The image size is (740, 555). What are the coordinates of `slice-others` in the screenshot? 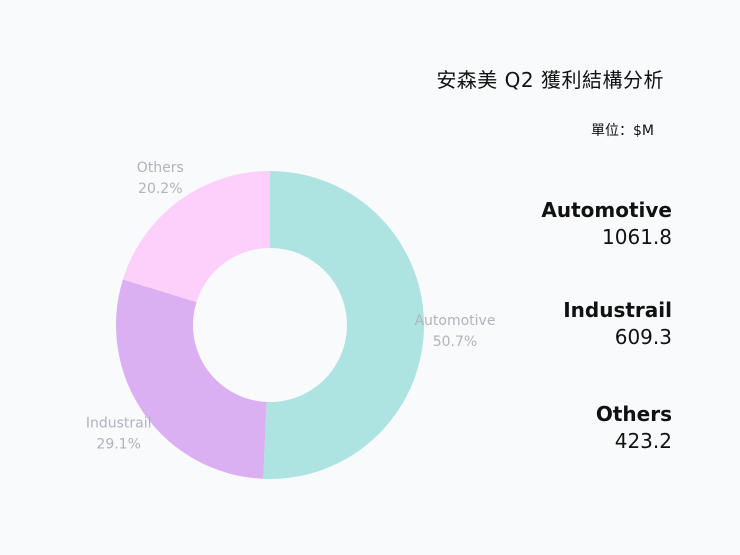 It's located at (196, 237).